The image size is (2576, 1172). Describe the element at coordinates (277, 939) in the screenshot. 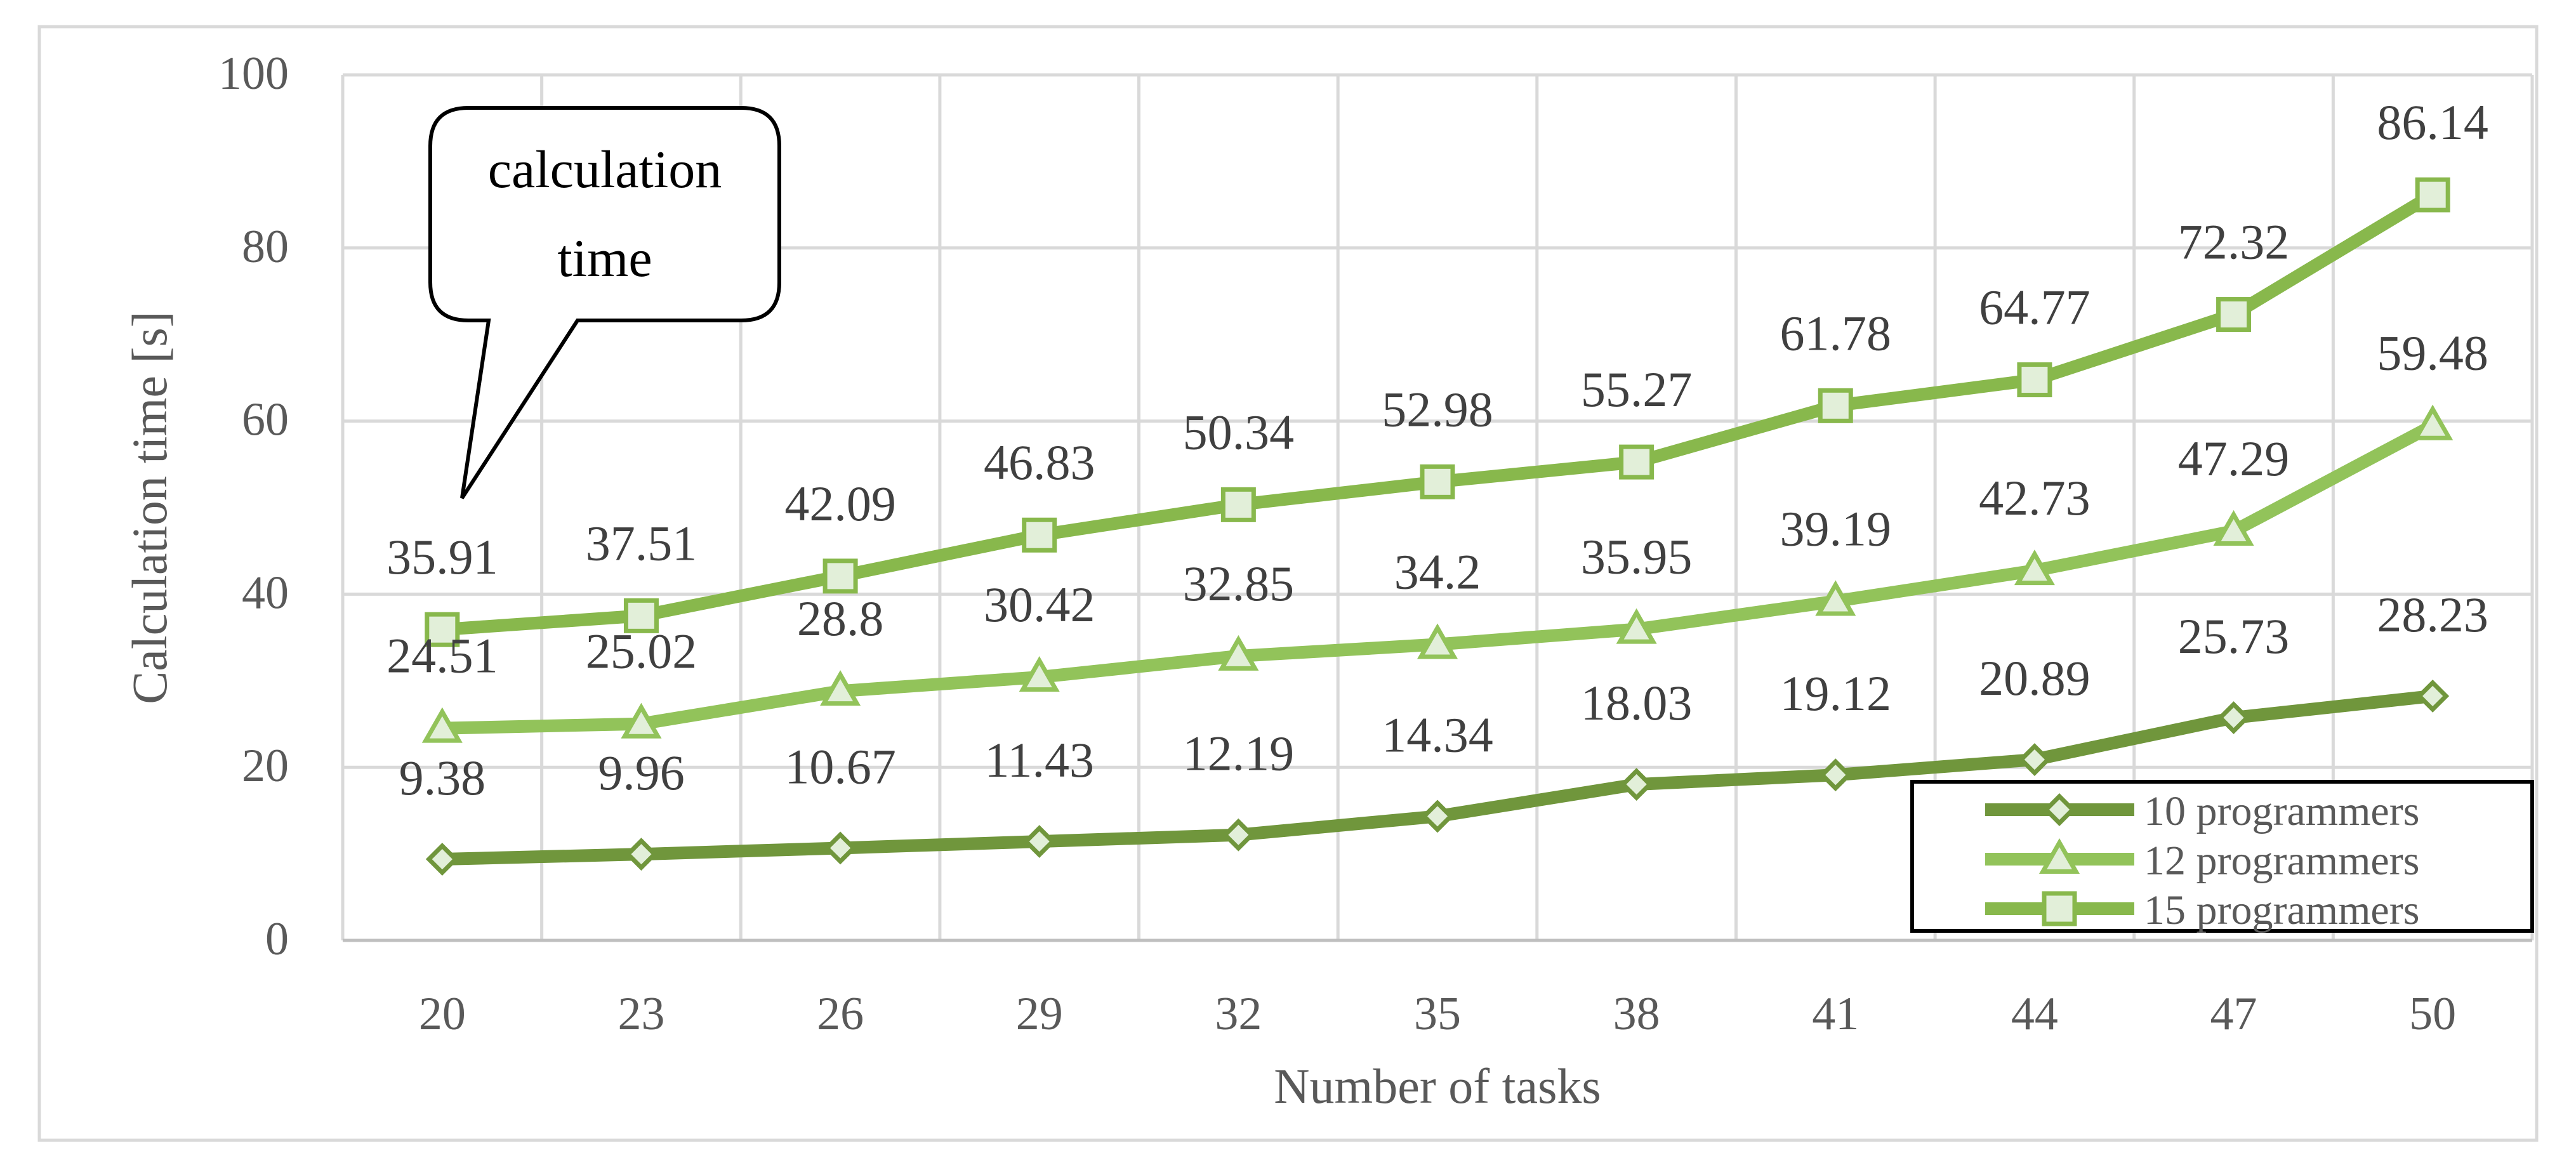

I see `y-tick-label: 0` at that location.